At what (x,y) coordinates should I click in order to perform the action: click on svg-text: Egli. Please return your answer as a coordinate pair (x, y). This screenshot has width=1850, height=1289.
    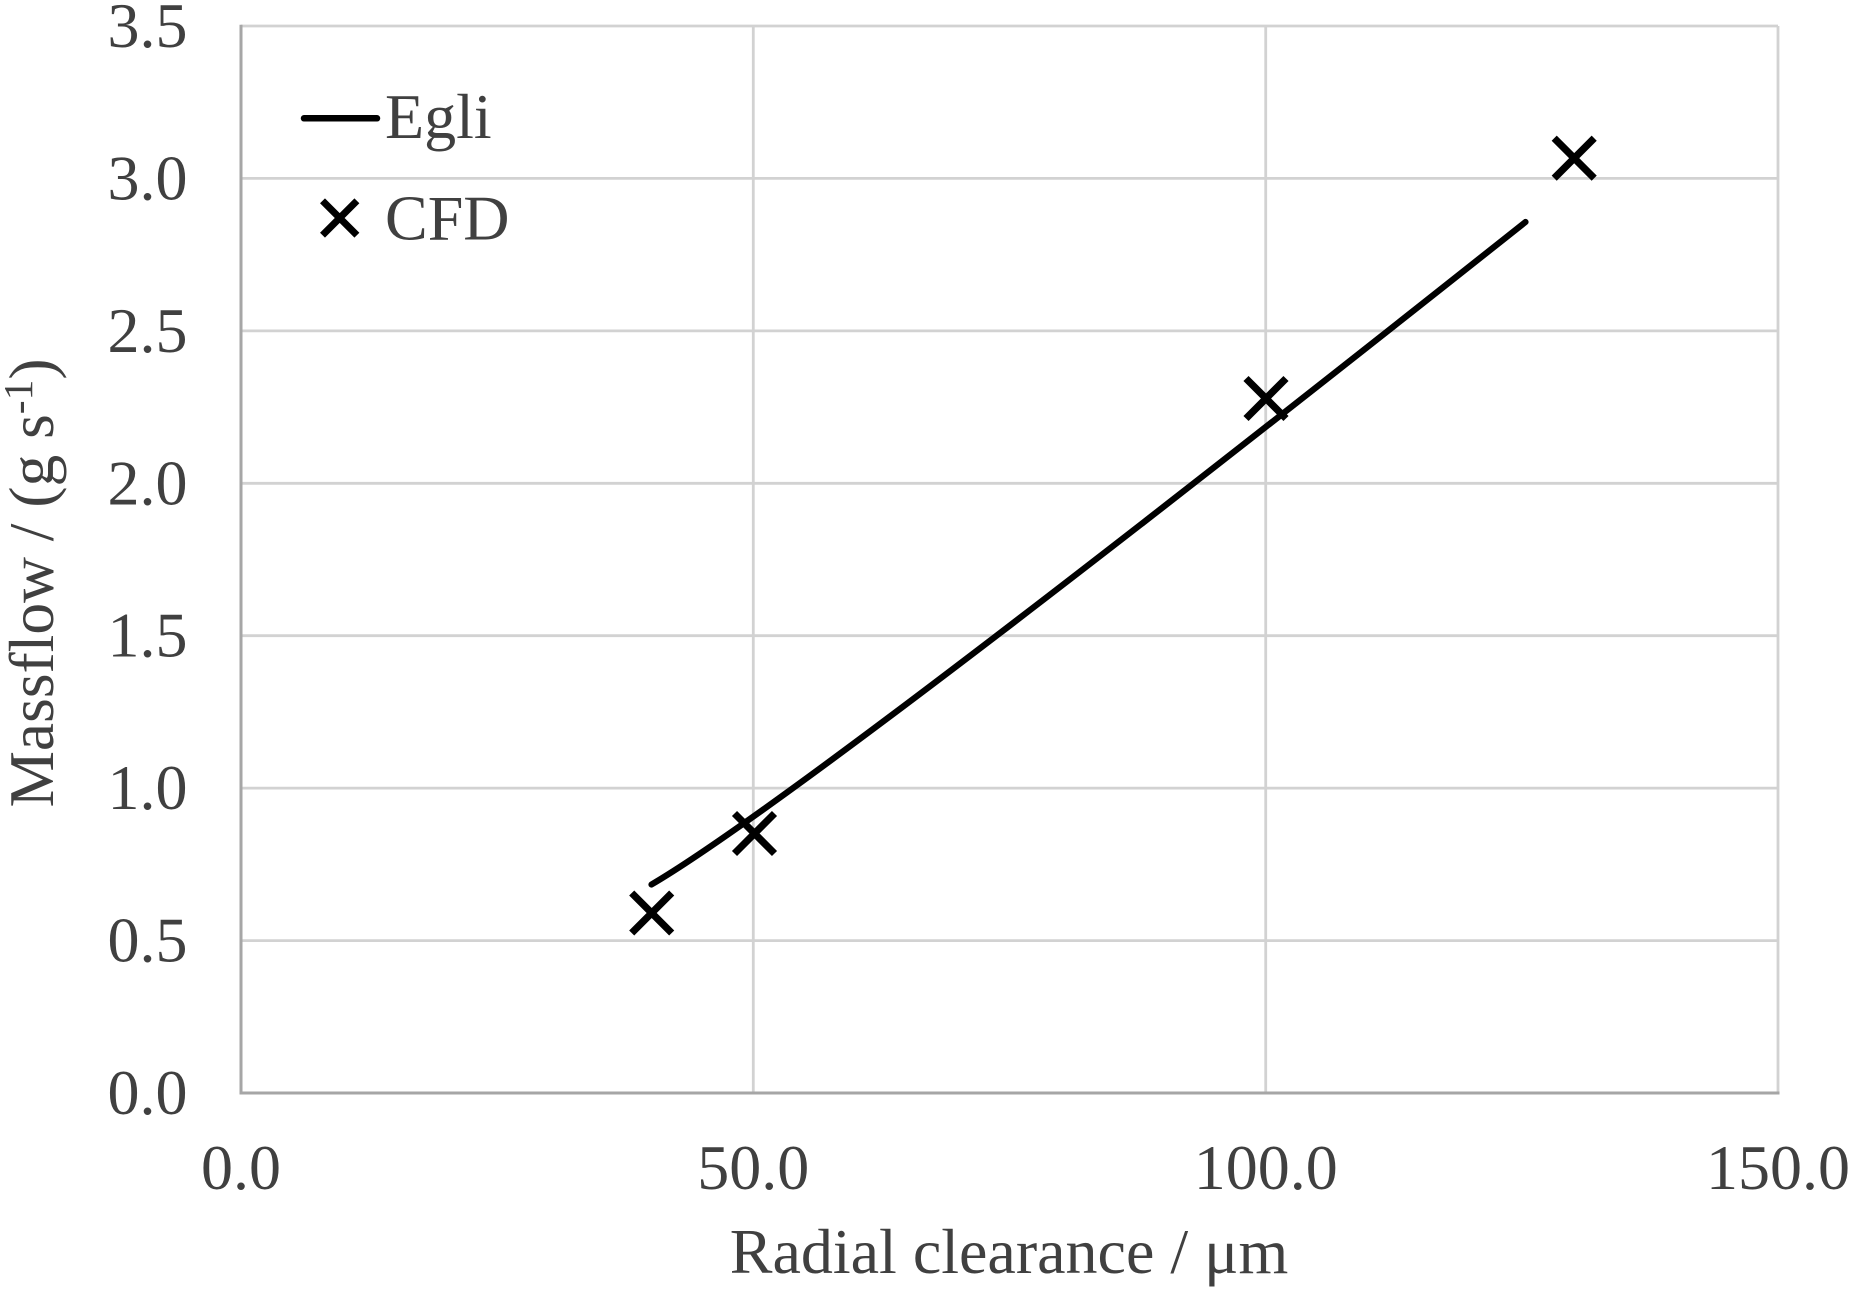
    Looking at the image, I should click on (438, 116).